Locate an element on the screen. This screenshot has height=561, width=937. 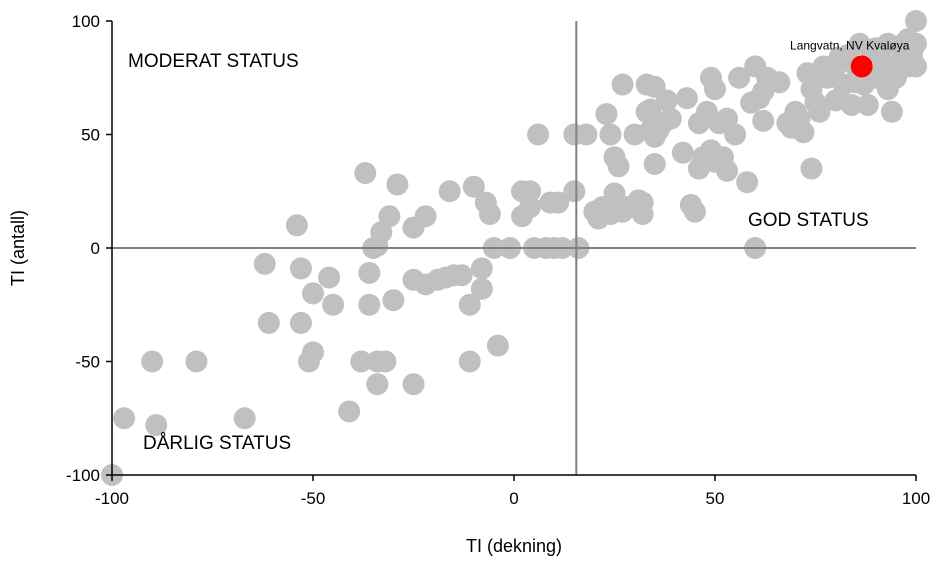
x-tick-label: 0 is located at coordinates (513, 498).